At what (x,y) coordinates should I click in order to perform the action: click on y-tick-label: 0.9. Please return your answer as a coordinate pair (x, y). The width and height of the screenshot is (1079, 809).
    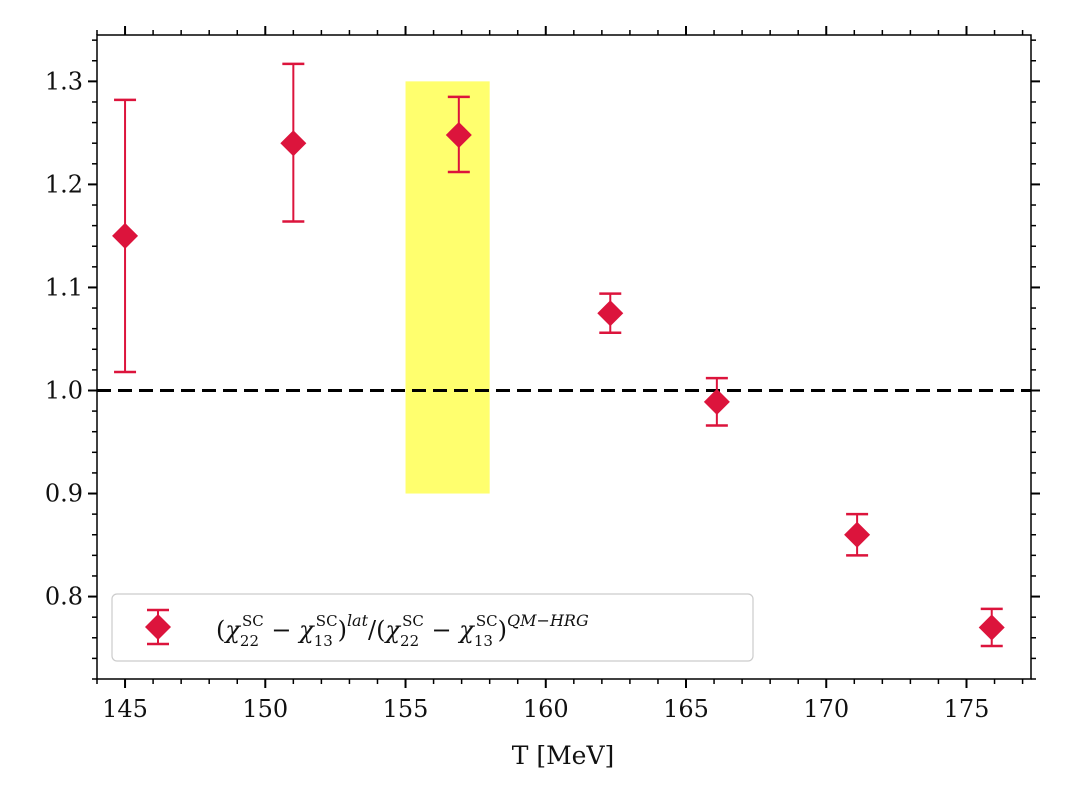
    Looking at the image, I should click on (64, 494).